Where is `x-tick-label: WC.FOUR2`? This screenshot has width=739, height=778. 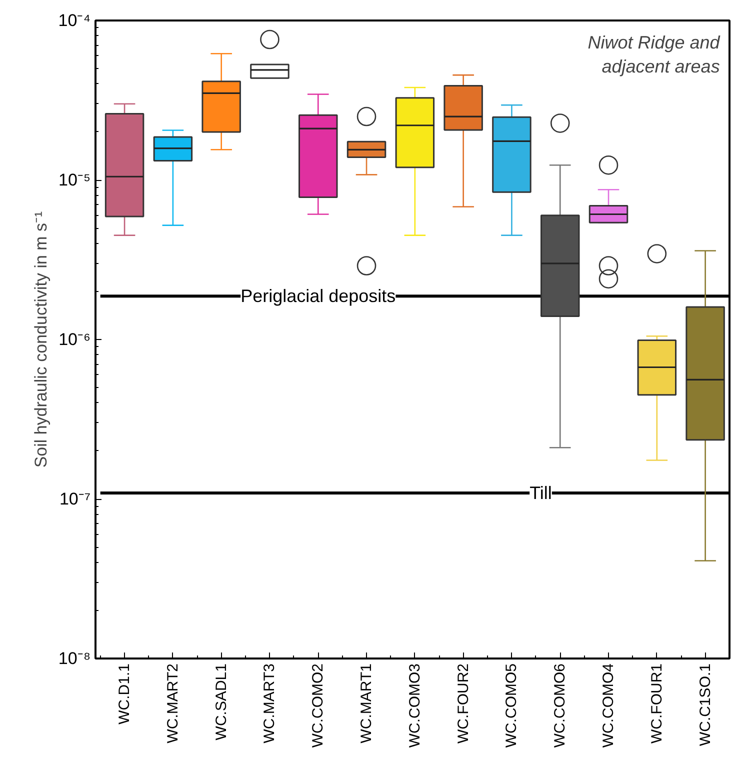 x-tick-label: WC.FOUR2 is located at coordinates (463, 703).